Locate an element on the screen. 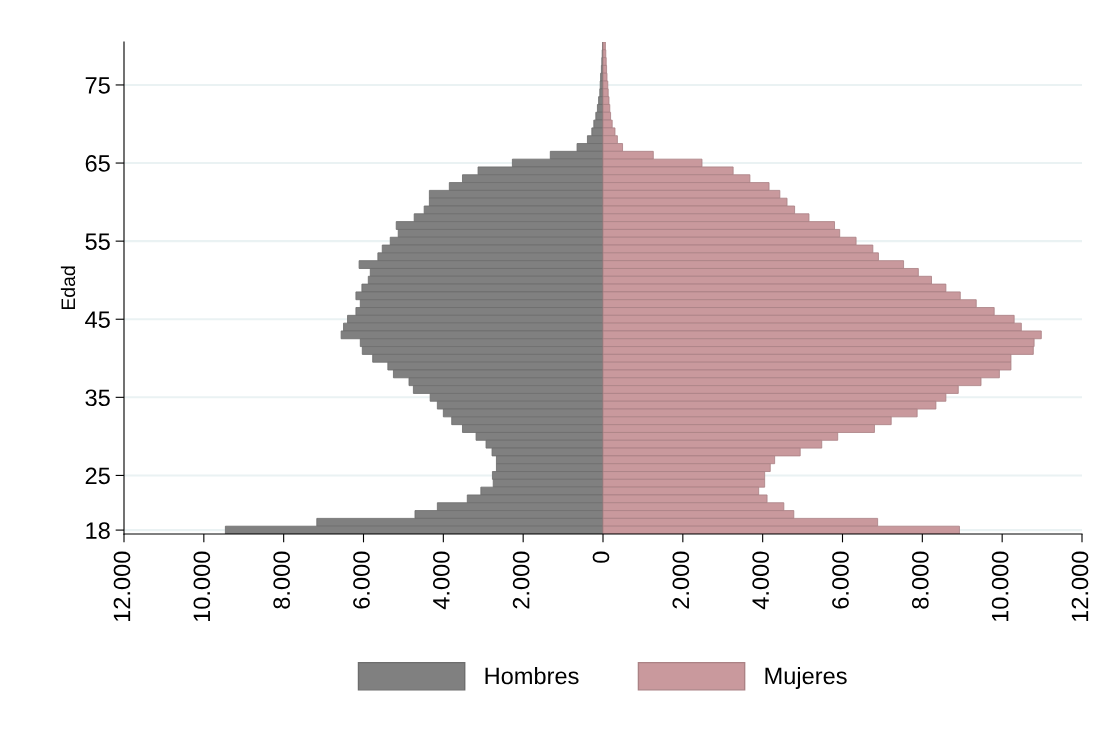 Image resolution: width=1096 pixels, height=735 pixels. y-tick-label: 65 is located at coordinates (97, 163).